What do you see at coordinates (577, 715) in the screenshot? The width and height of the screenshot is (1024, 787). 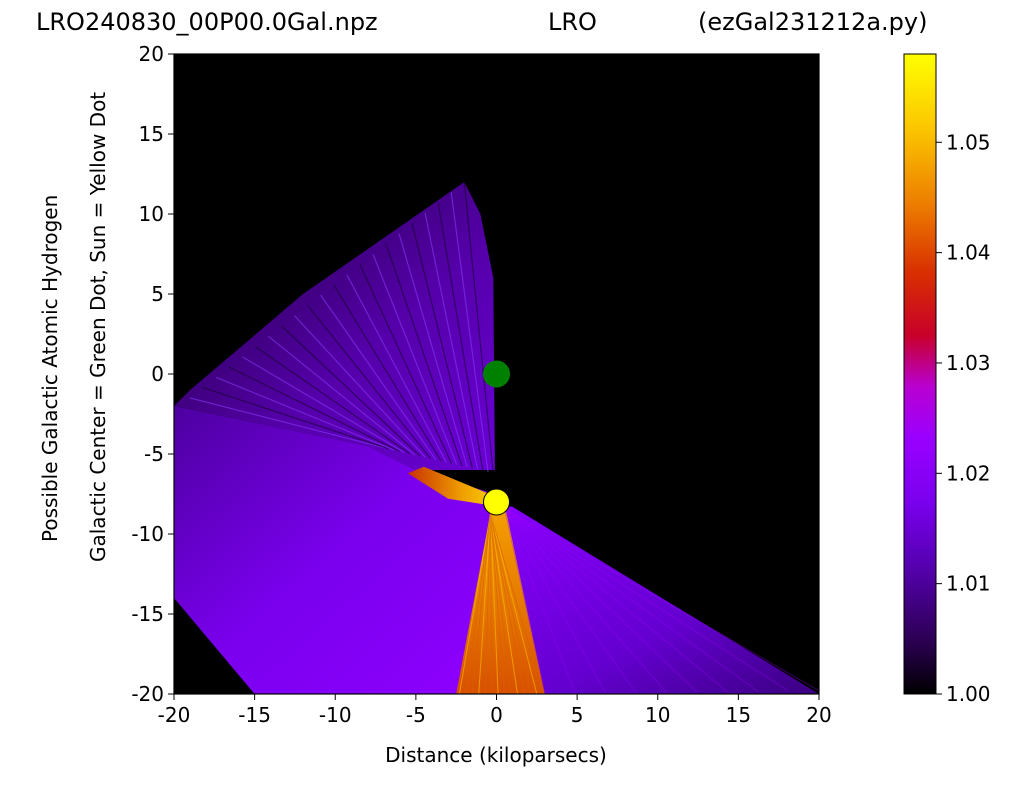 I see `x-tick-label: 5` at bounding box center [577, 715].